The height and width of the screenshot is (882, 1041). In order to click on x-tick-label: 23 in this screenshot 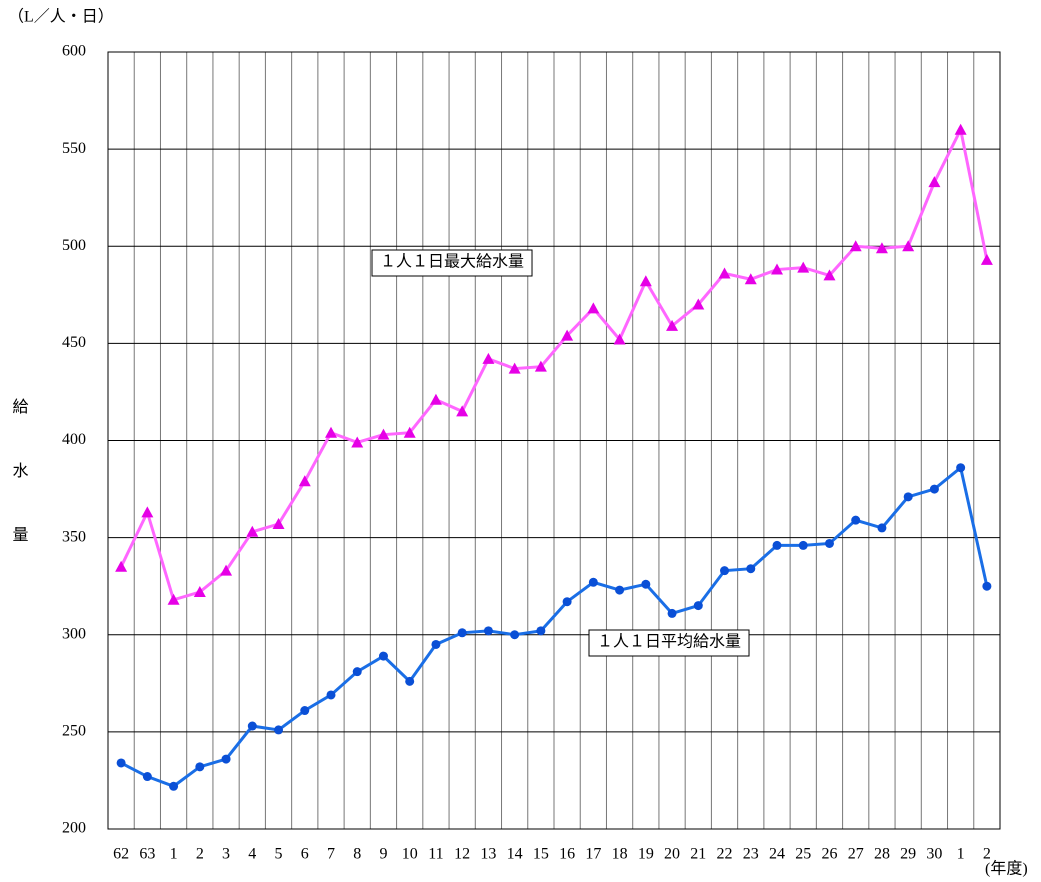, I will do `click(751, 854)`.